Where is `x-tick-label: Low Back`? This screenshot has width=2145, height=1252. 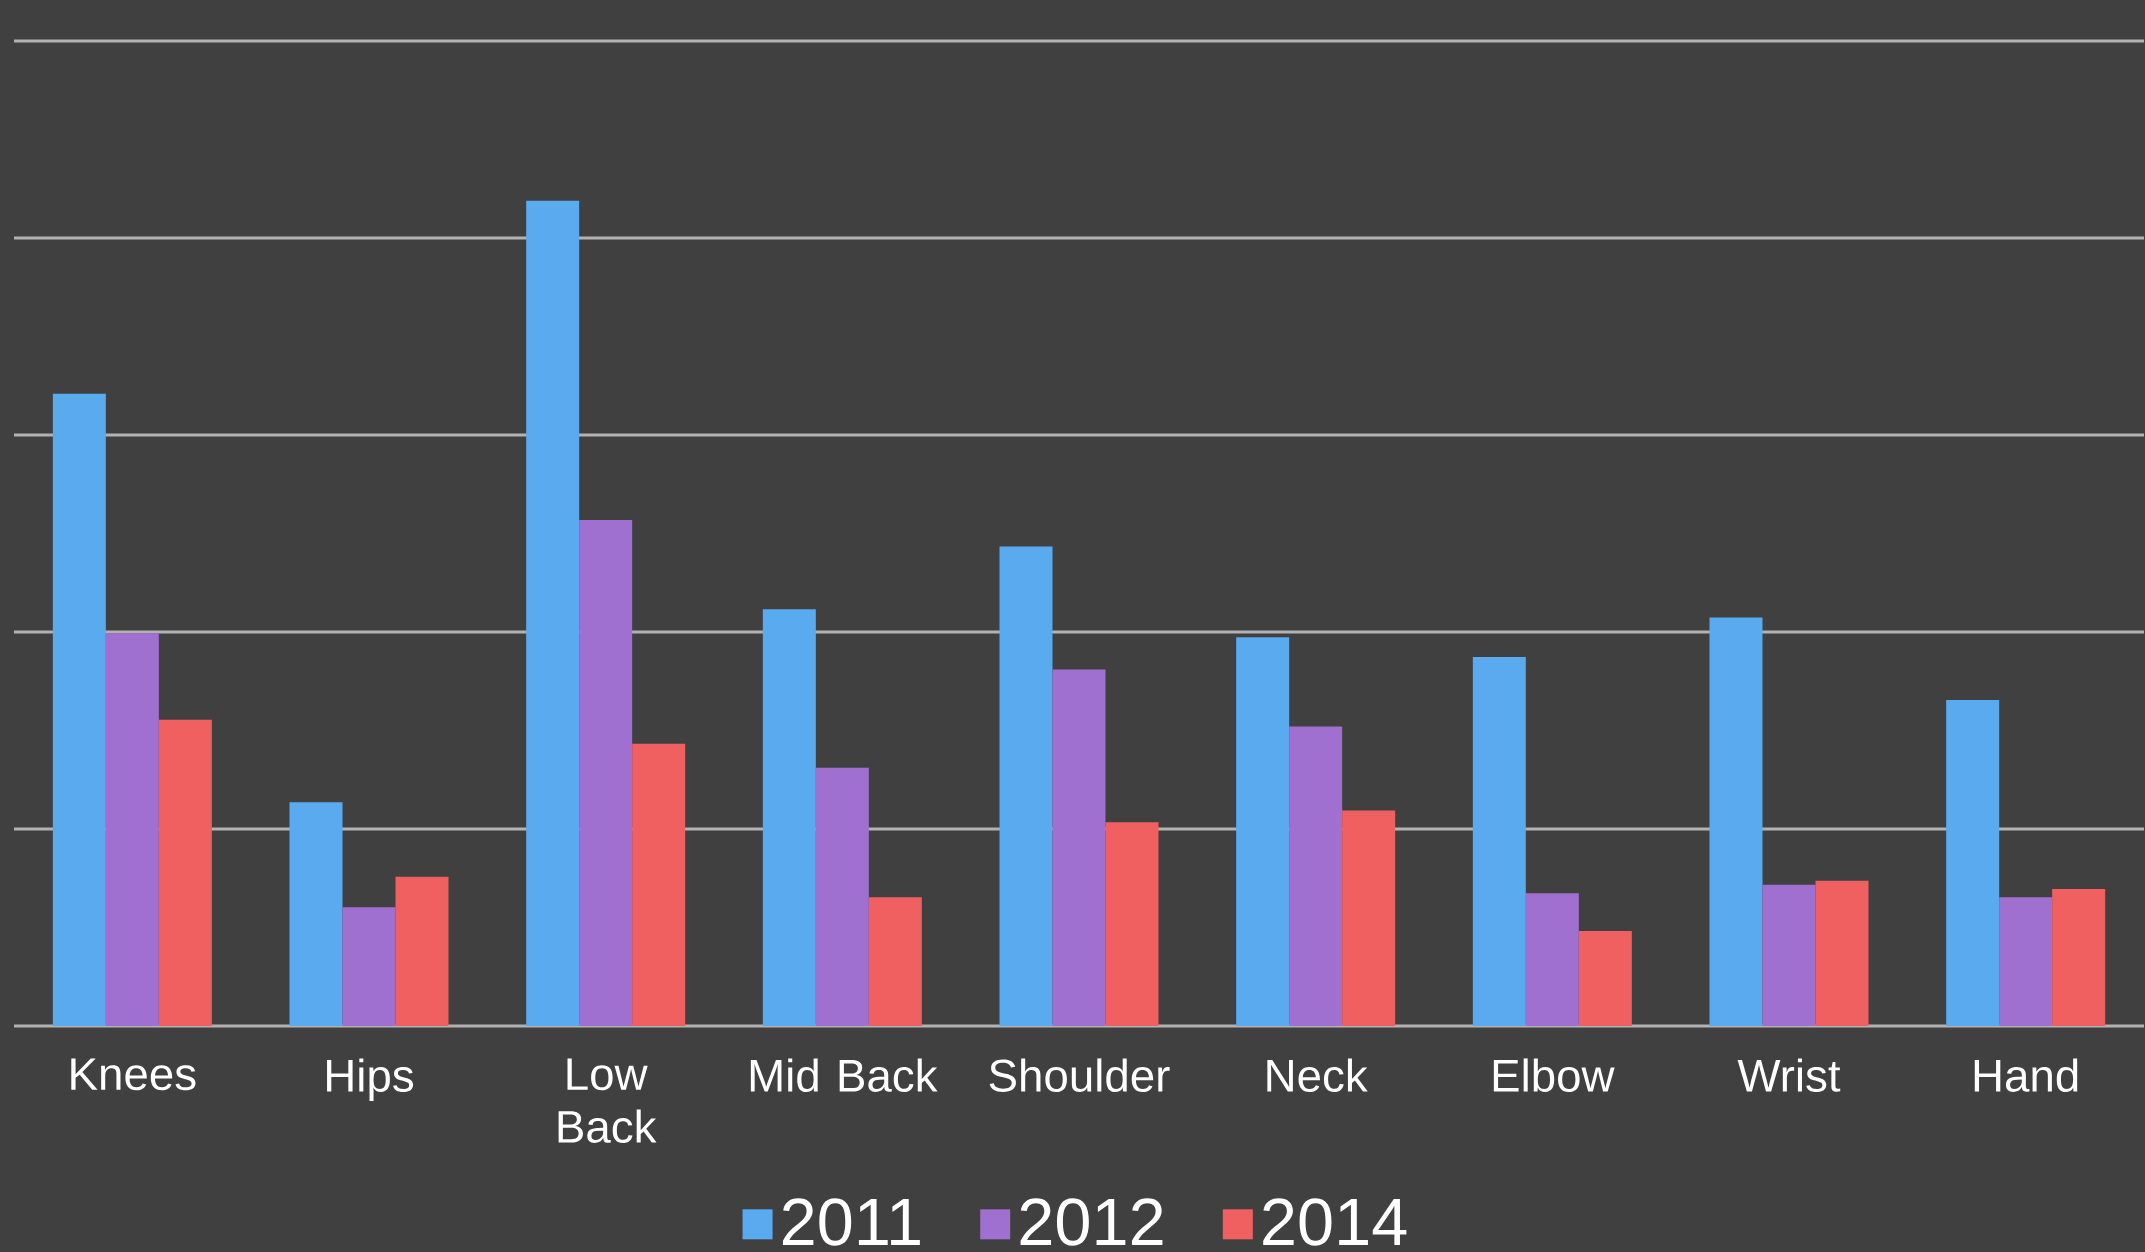
x-tick-label: Low Back is located at coordinates (607, 1101).